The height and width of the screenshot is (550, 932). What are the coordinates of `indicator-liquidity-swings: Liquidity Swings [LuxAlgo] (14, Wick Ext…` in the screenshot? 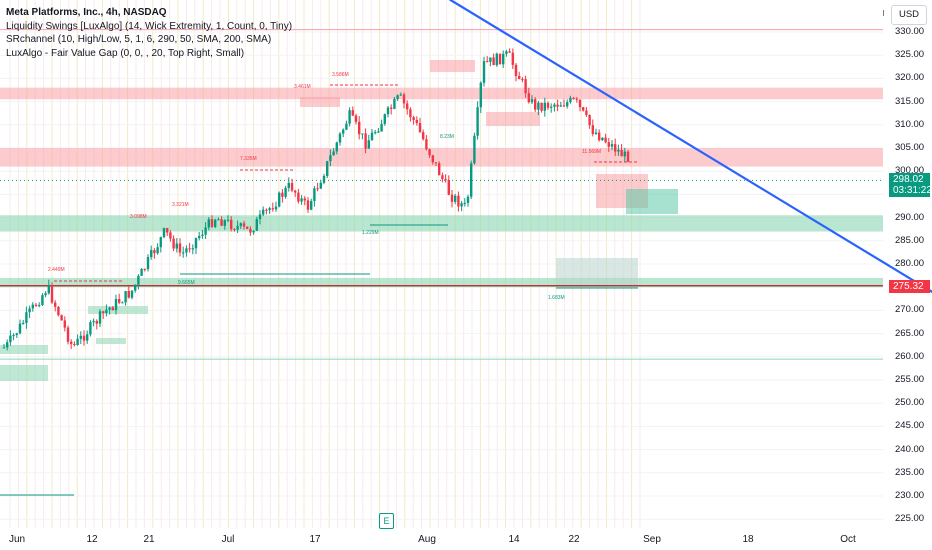 It's located at (149, 26).